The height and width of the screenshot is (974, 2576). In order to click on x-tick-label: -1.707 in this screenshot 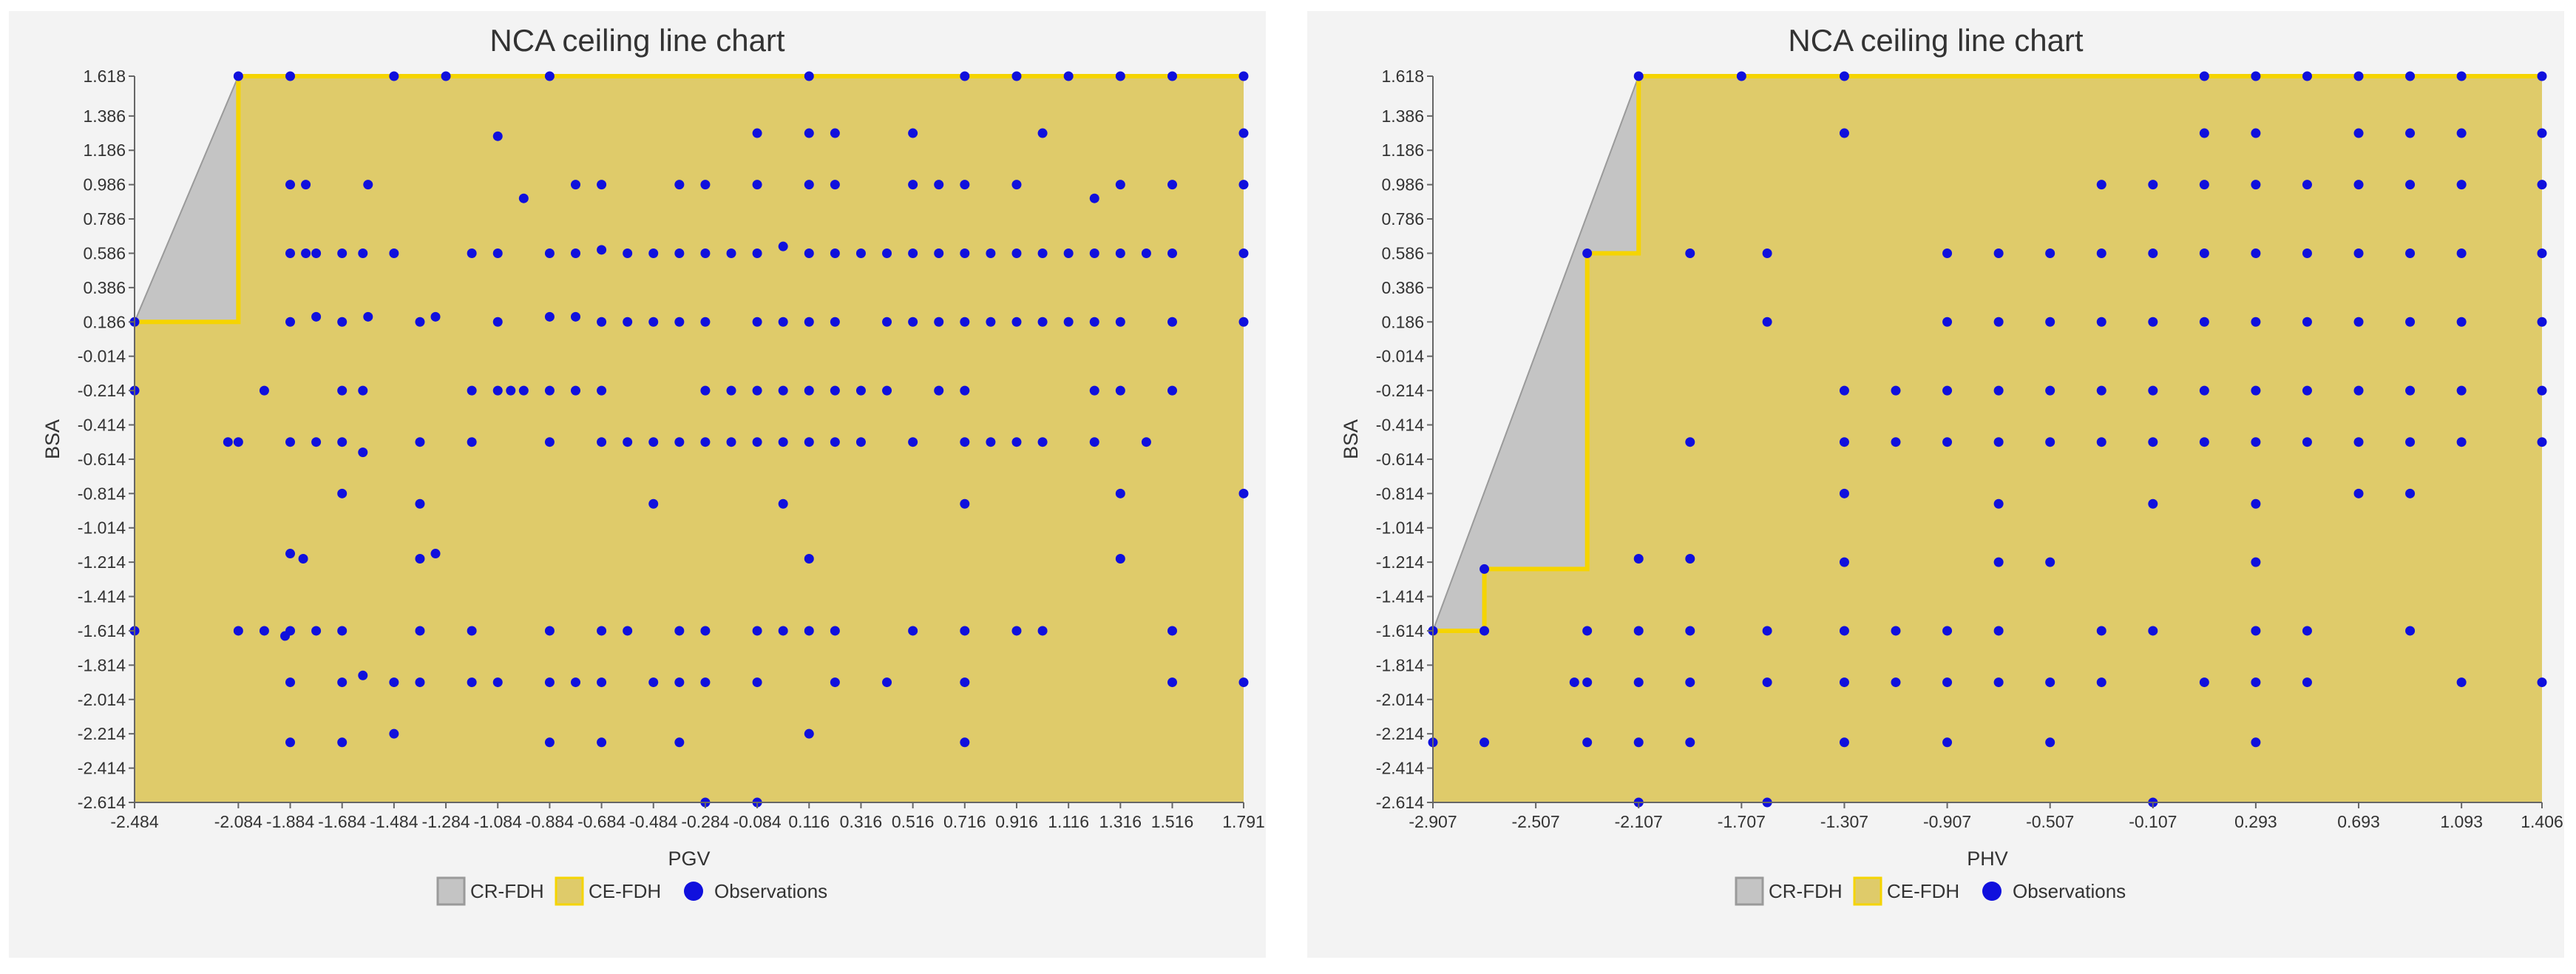, I will do `click(1742, 821)`.